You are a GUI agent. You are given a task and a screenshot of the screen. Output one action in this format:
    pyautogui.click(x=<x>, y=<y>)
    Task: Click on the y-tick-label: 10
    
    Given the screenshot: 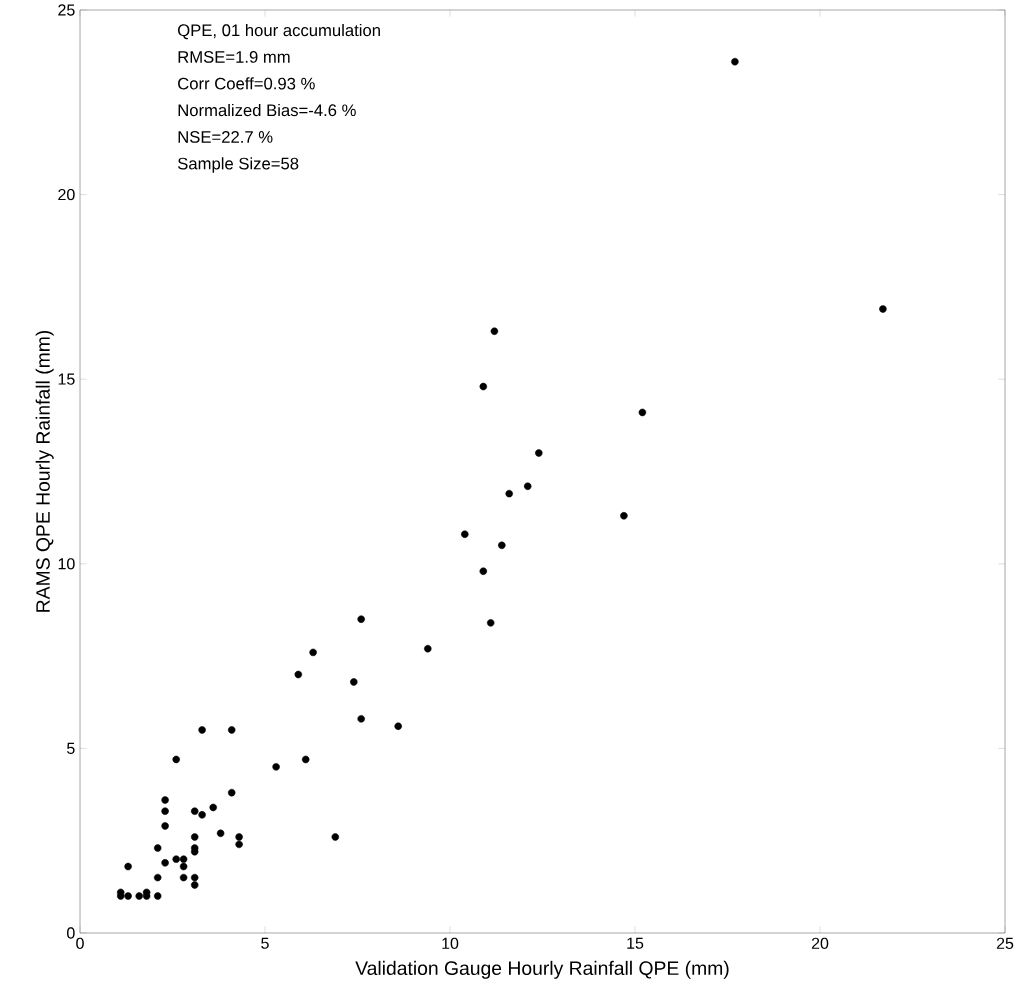 What is the action you would take?
    pyautogui.click(x=66, y=564)
    